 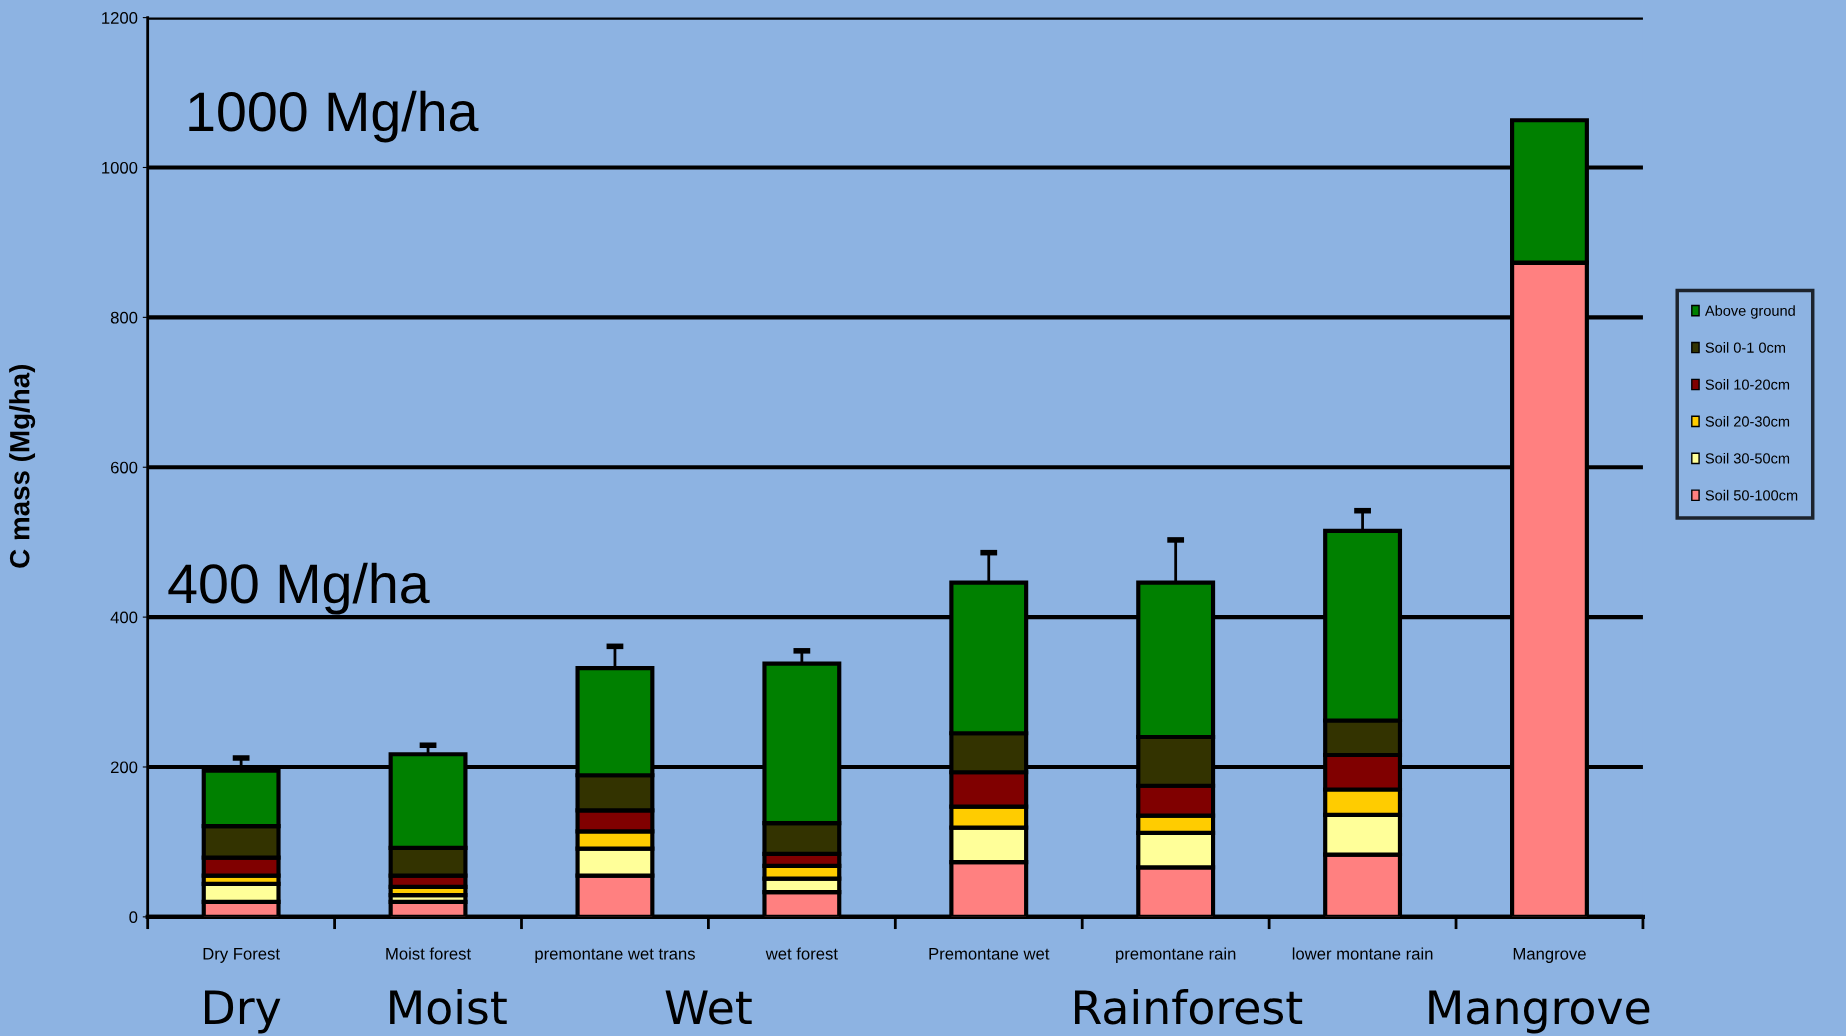 What do you see at coordinates (124, 317) in the screenshot?
I see `y-tick-label: 800` at bounding box center [124, 317].